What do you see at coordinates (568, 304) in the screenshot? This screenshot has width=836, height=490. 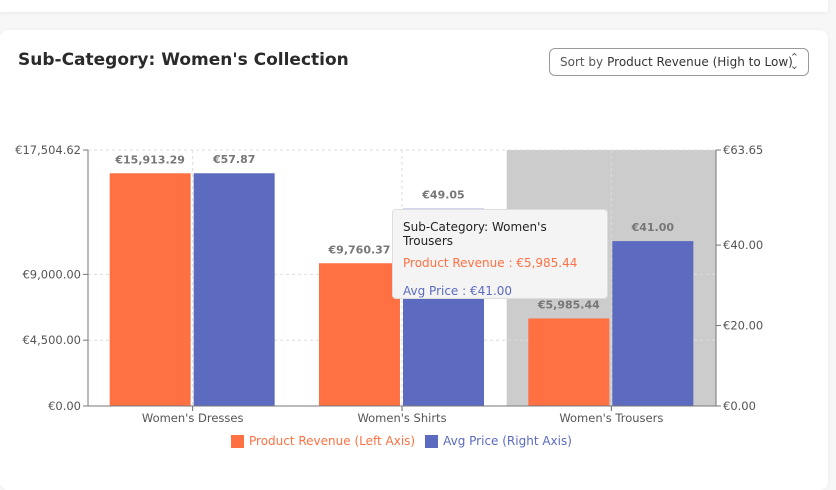 I see `data-label: €5,985.44` at bounding box center [568, 304].